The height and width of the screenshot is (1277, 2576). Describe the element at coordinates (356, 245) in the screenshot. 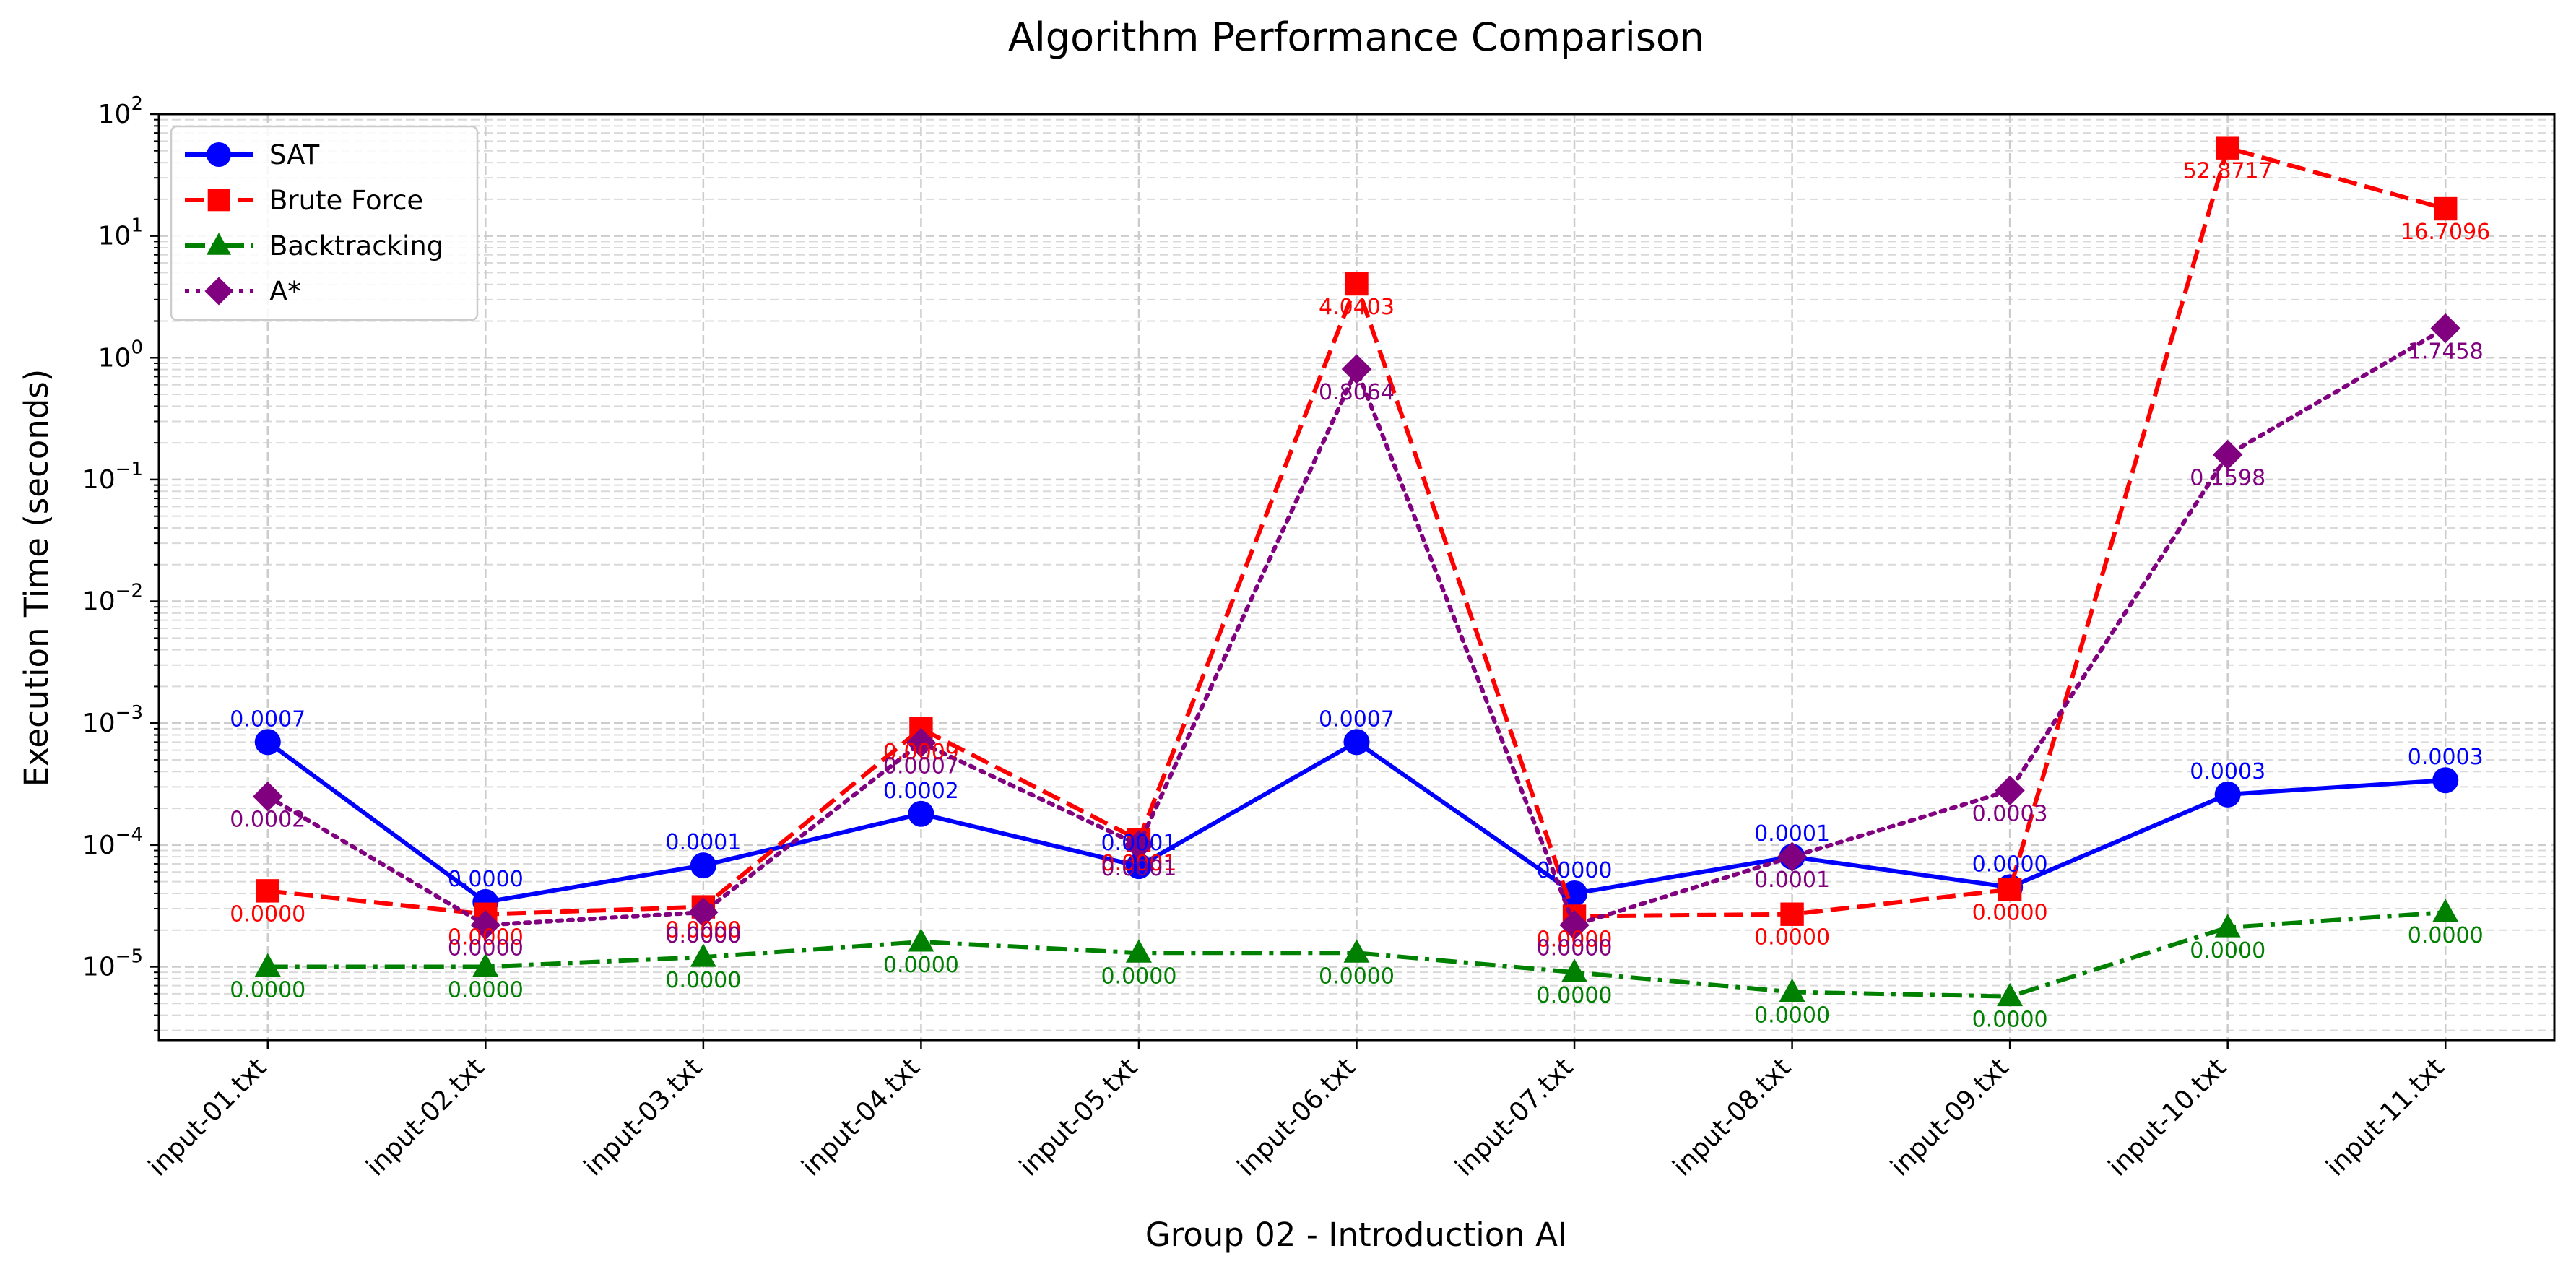

I see `legend-label: Backtracking` at that location.